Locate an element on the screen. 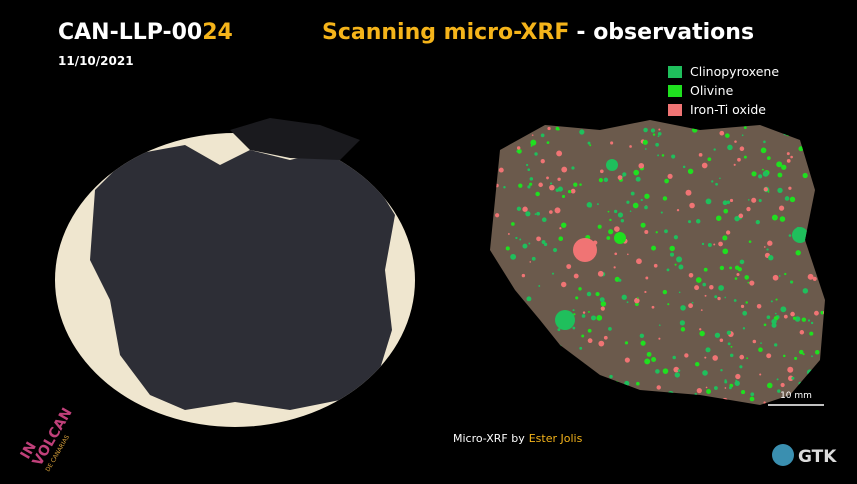 This screenshot has height=484, width=857. logo-text: IN is located at coordinates (29, 450).